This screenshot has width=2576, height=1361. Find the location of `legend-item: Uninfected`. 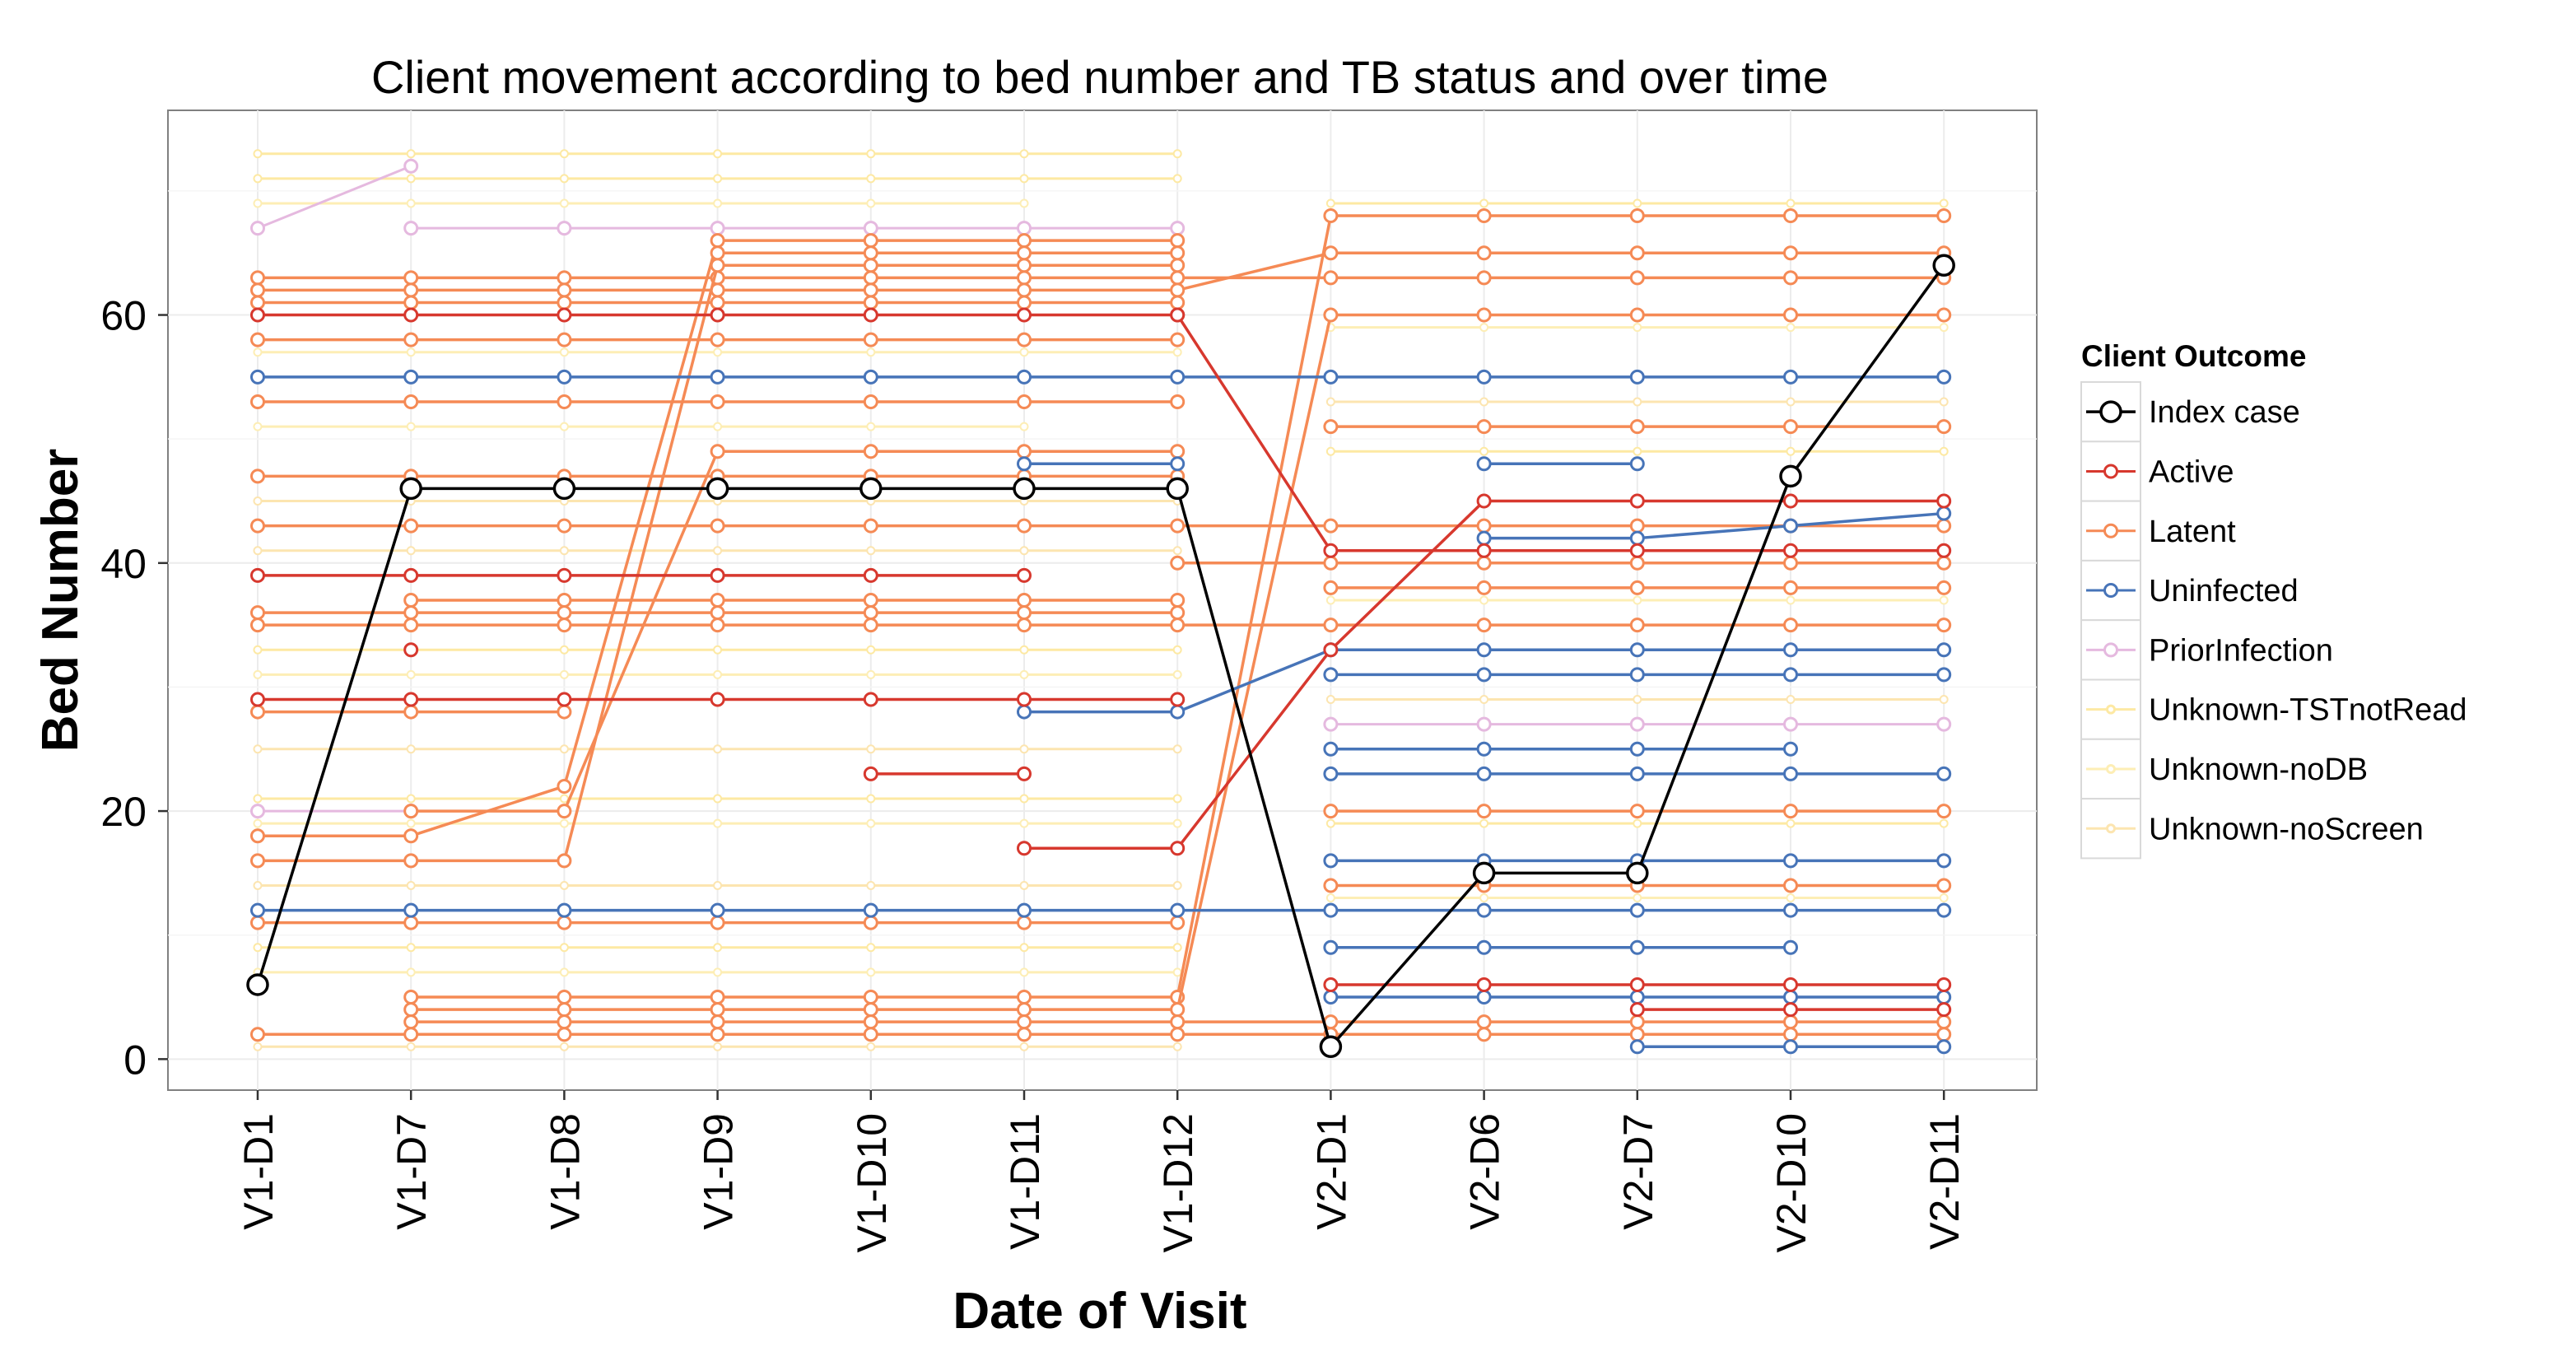

legend-item: Uninfected is located at coordinates (2189, 590).